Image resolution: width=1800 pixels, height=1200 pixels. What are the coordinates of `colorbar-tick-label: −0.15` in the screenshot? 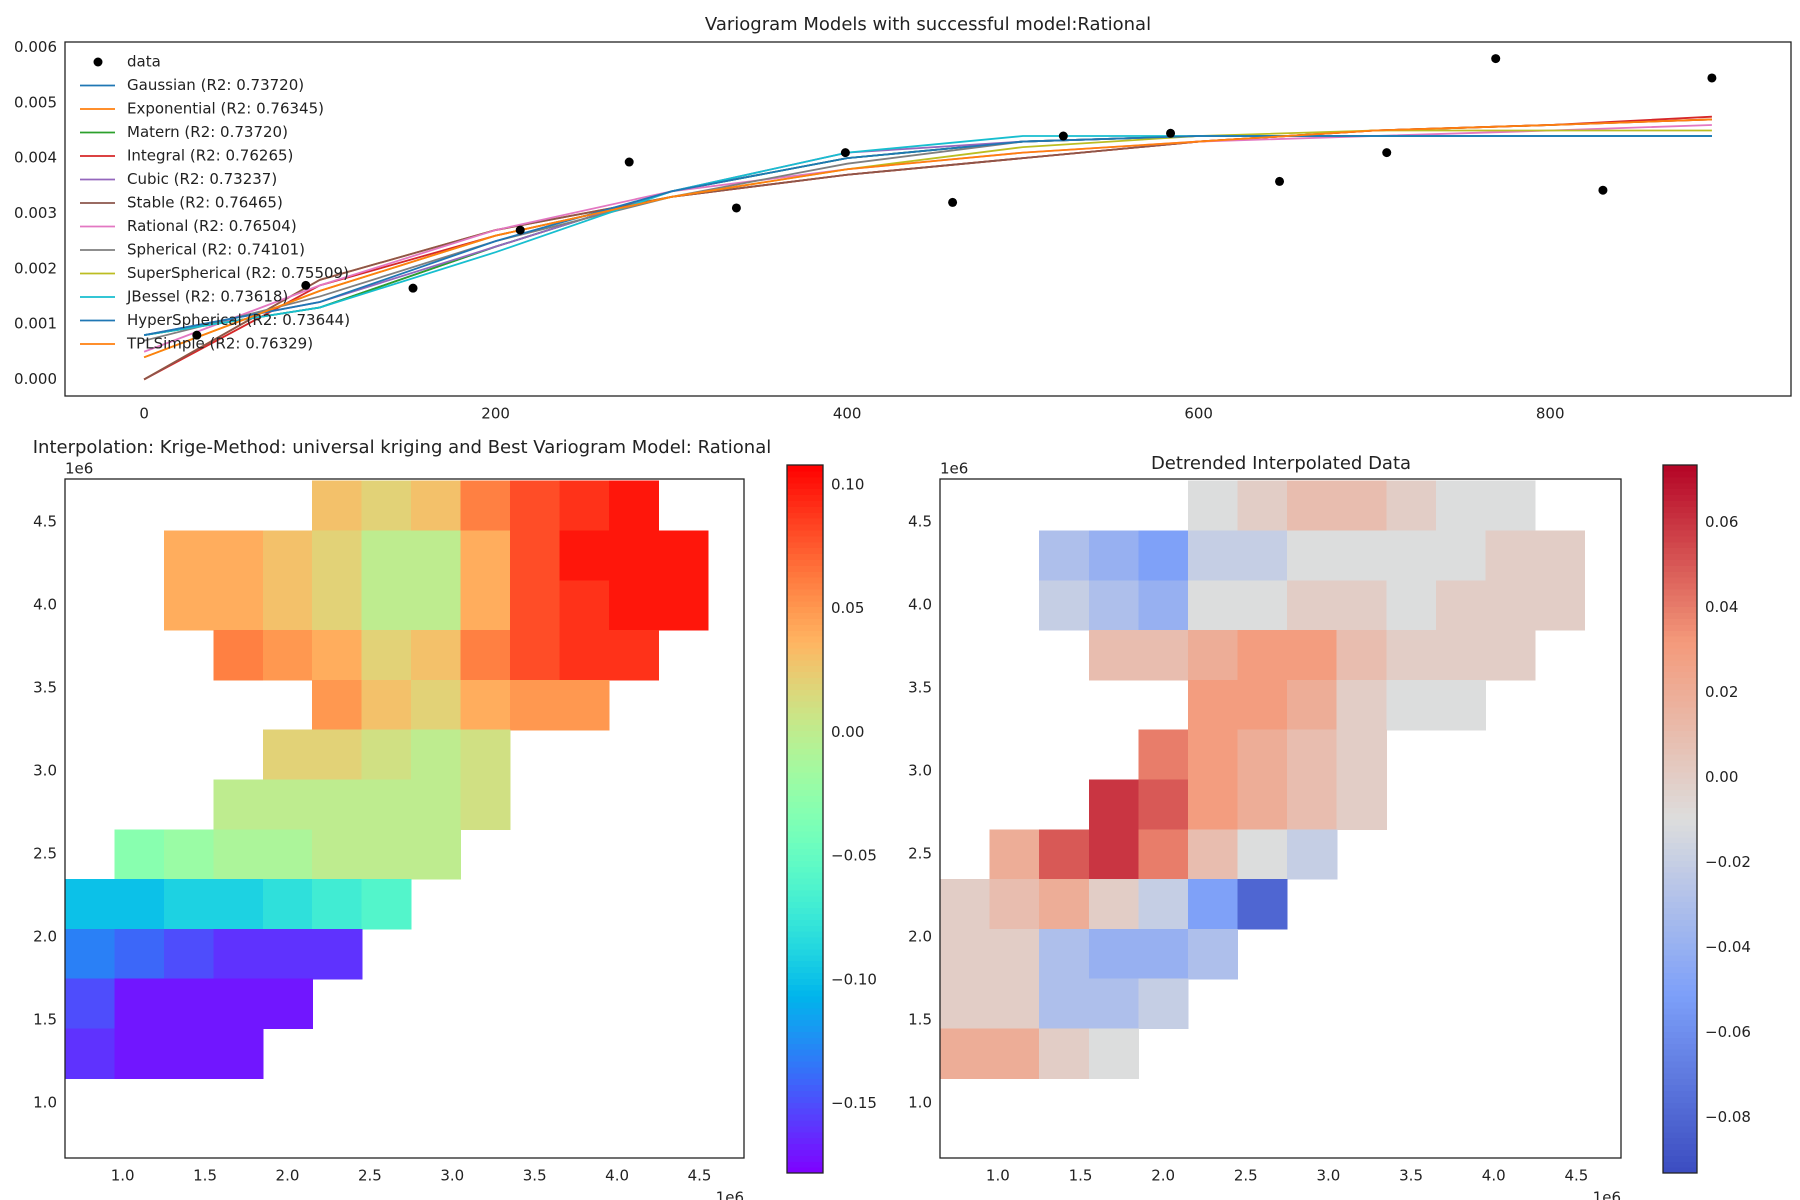 It's located at (854, 1103).